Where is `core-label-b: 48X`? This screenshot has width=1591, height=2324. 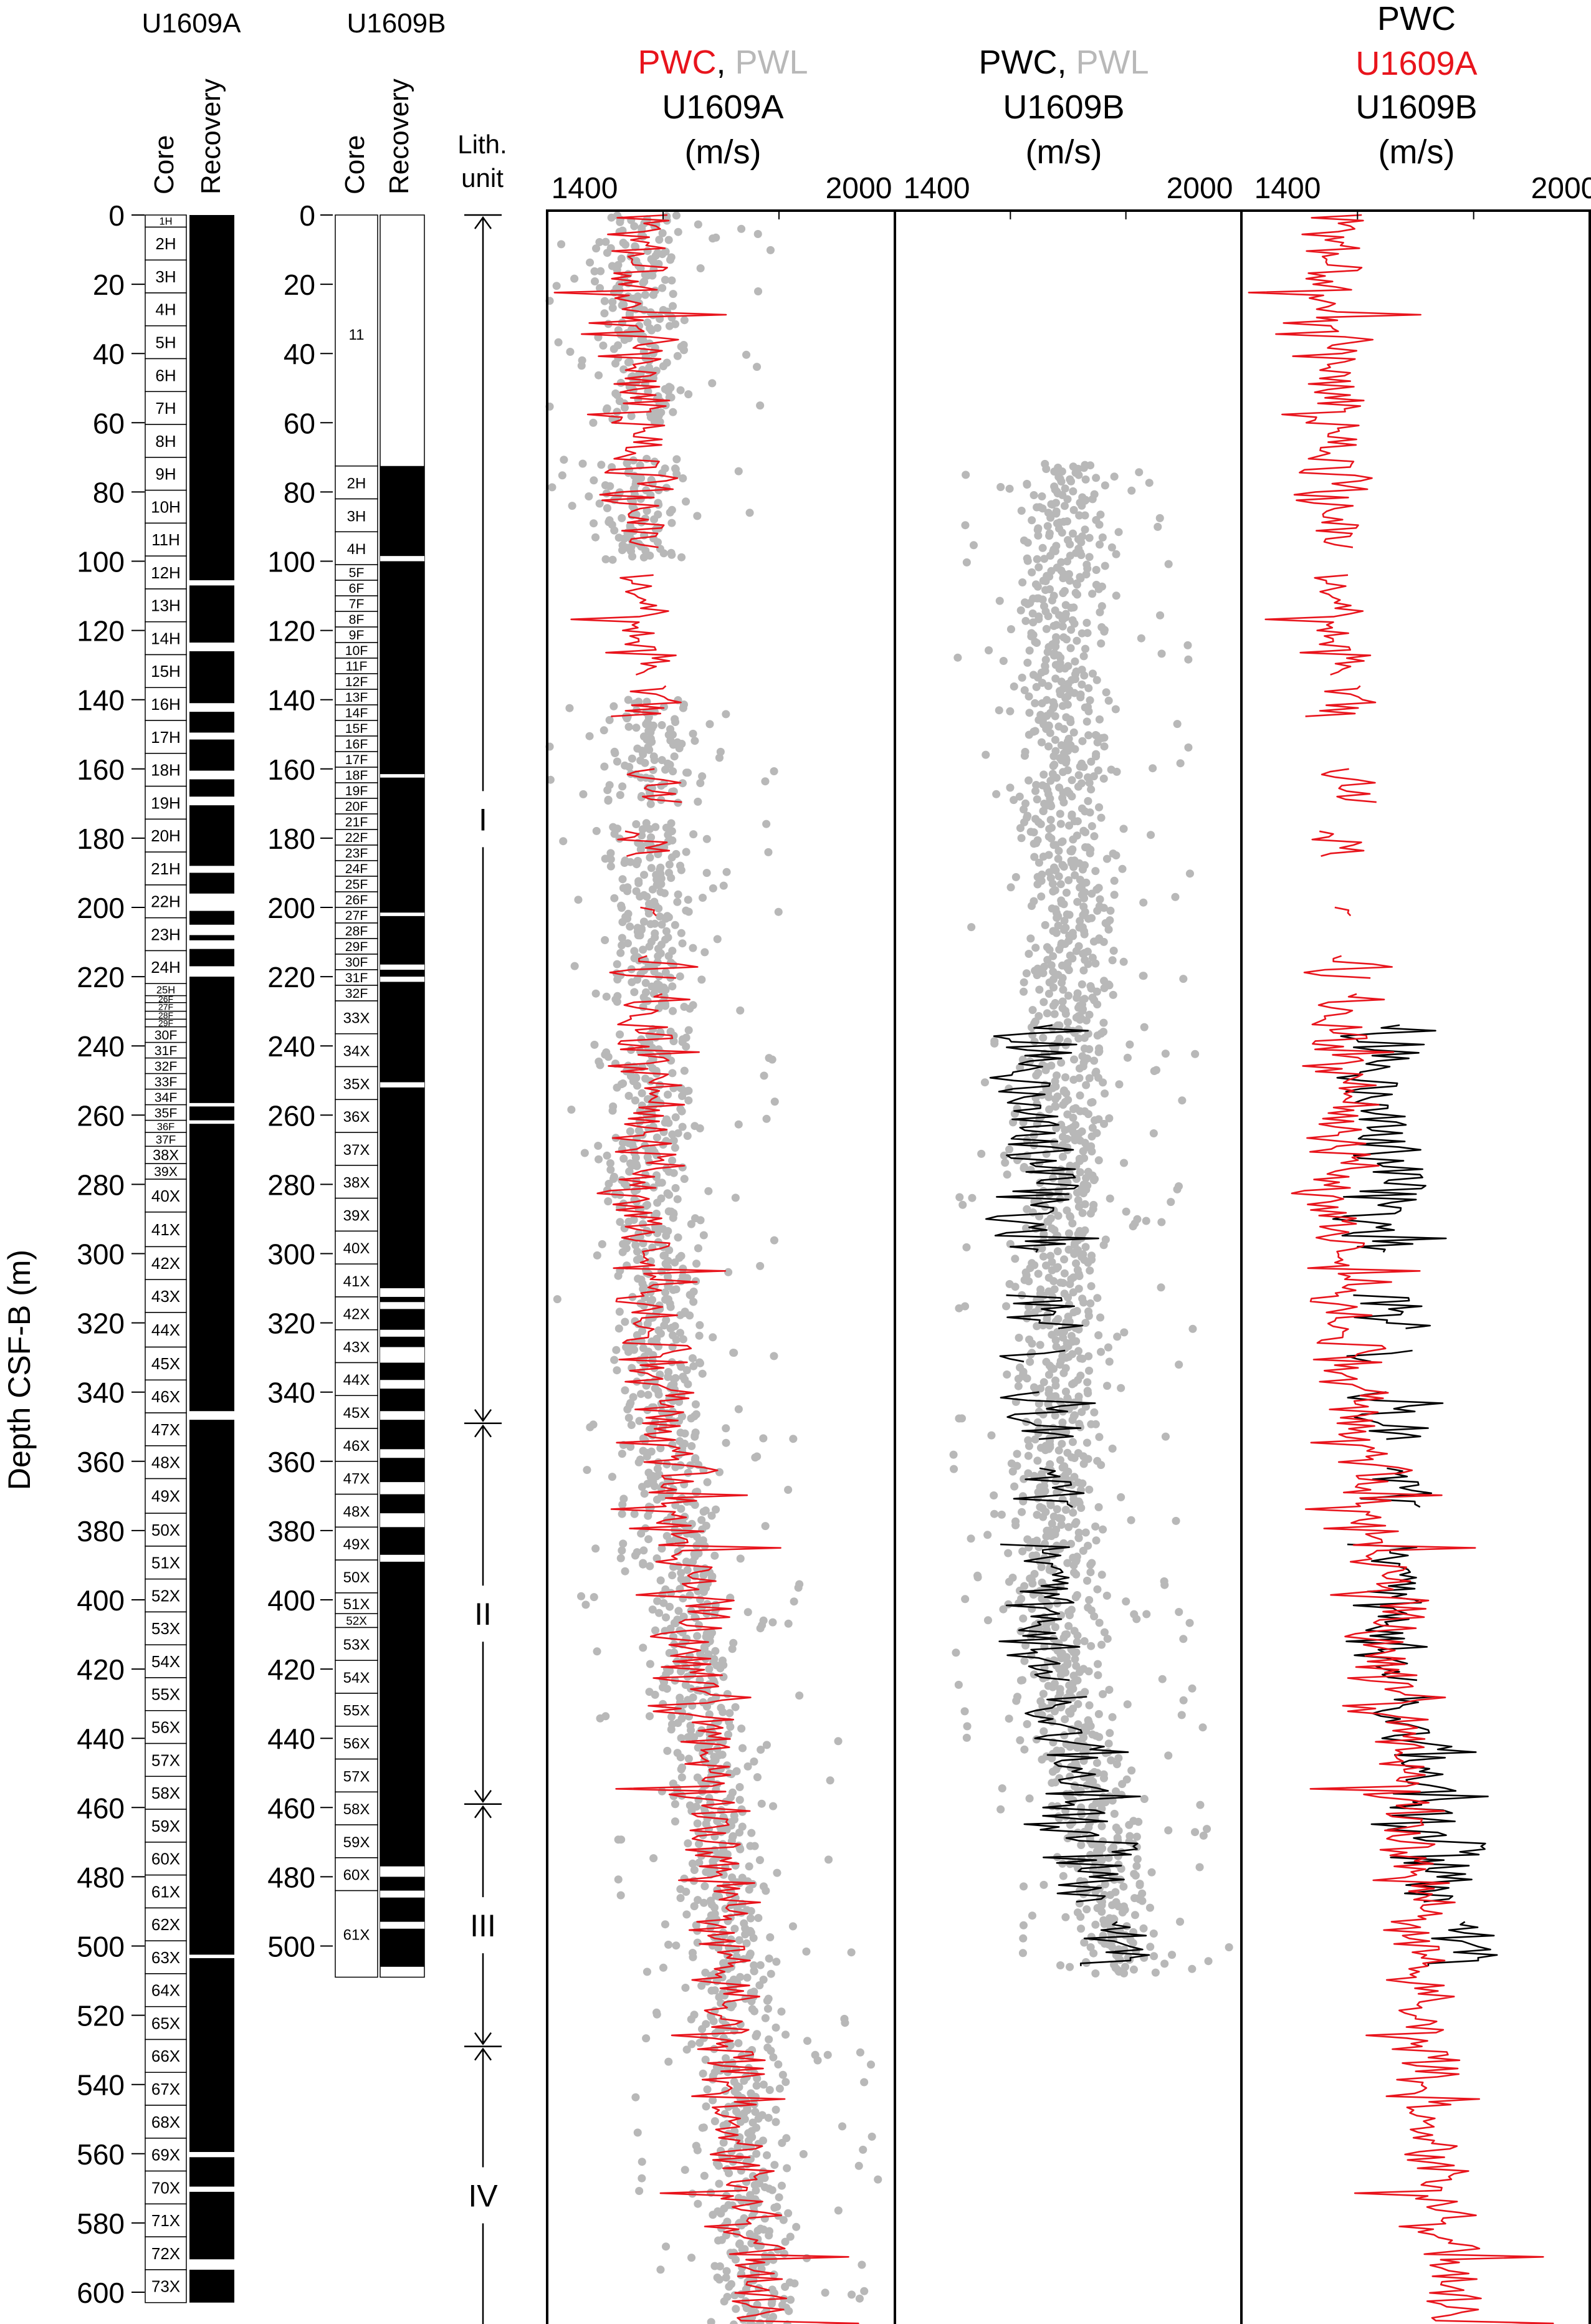
core-label-b: 48X is located at coordinates (356, 1511).